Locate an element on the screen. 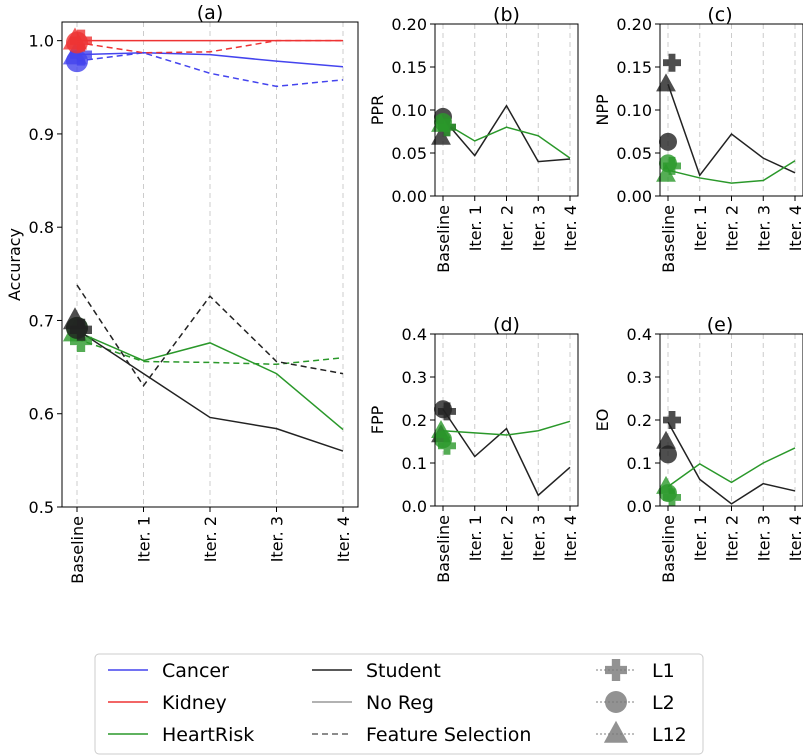  y-tick-label: 1.0 is located at coordinates (41, 41).